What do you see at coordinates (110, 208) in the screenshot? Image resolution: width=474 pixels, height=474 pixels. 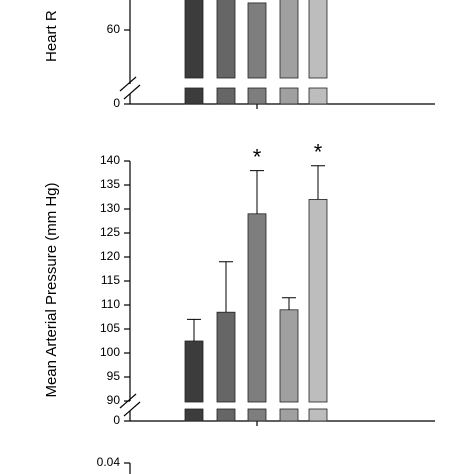 I see `y-tick-label: 130` at bounding box center [110, 208].